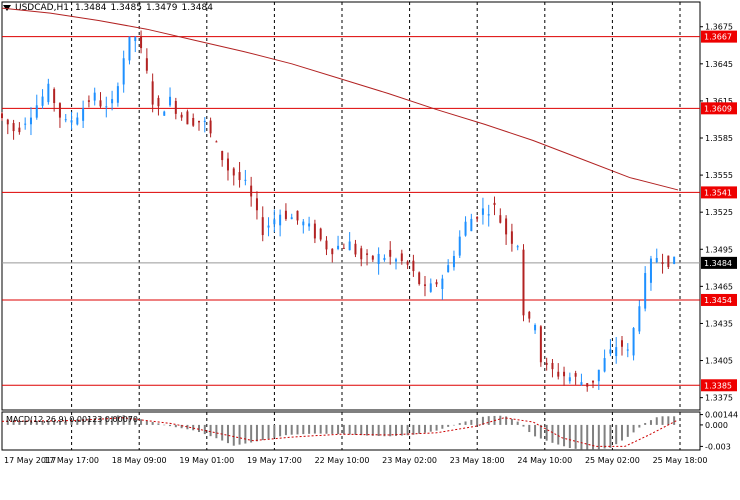 Image resolution: width=740 pixels, height=500 pixels. What do you see at coordinates (409, 460) in the screenshot?
I see `x-tick-label: 23 May 02:00` at bounding box center [409, 460].